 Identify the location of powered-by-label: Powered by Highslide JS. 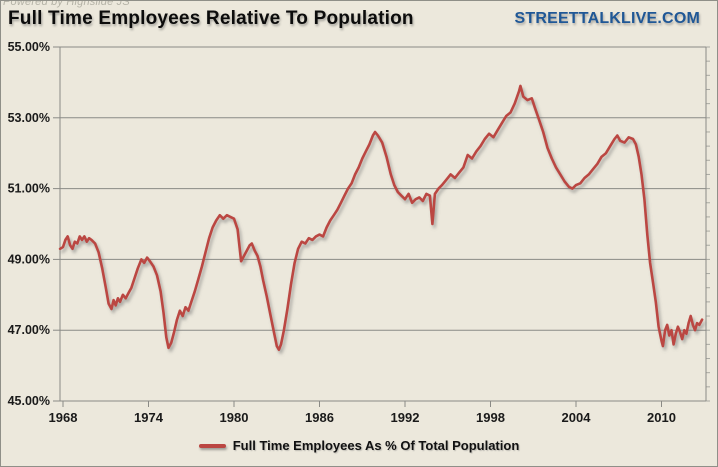
(66, 4).